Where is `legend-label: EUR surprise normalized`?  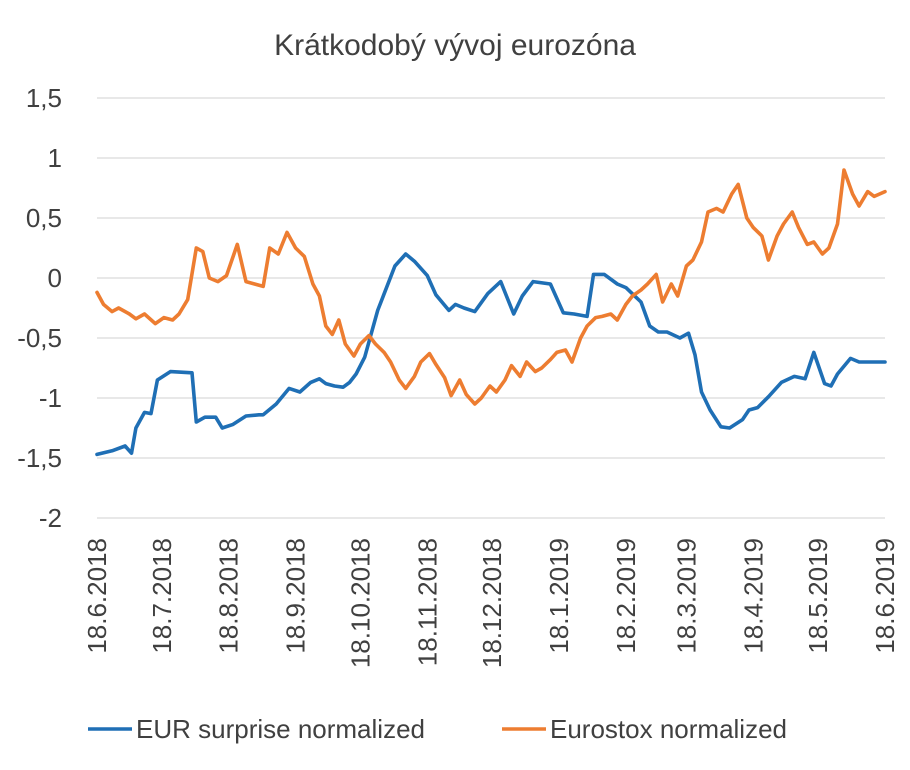 legend-label: EUR surprise normalized is located at coordinates (280, 729).